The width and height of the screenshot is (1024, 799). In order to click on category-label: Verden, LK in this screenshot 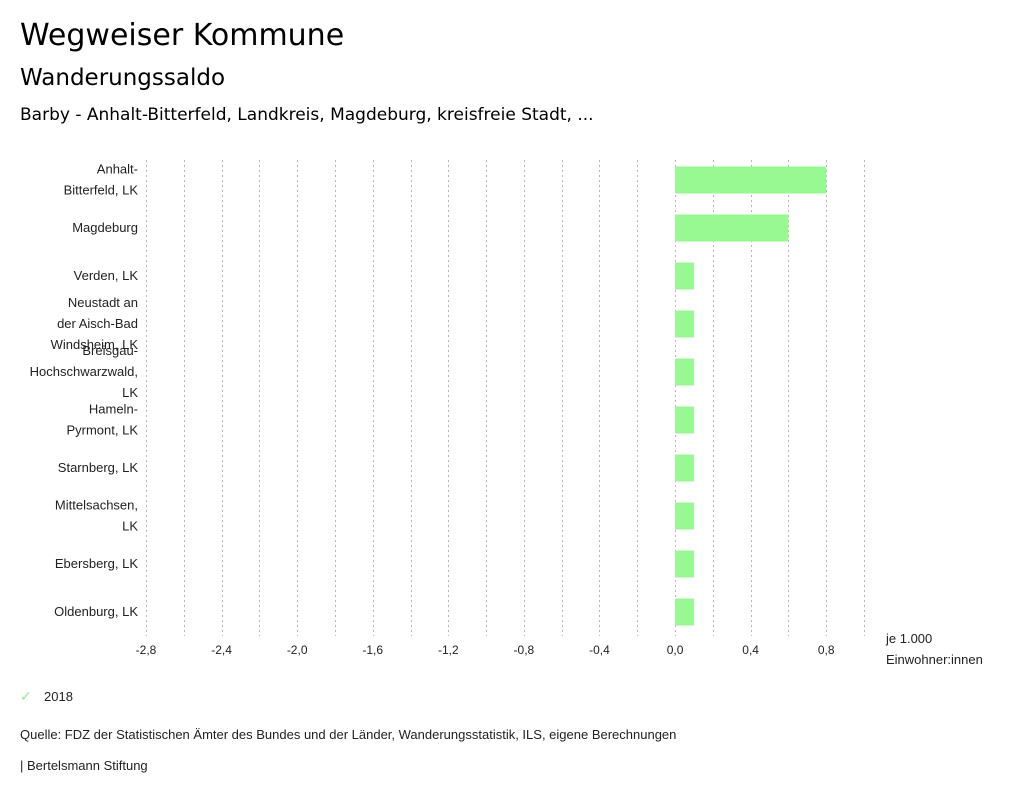, I will do `click(106, 275)`.